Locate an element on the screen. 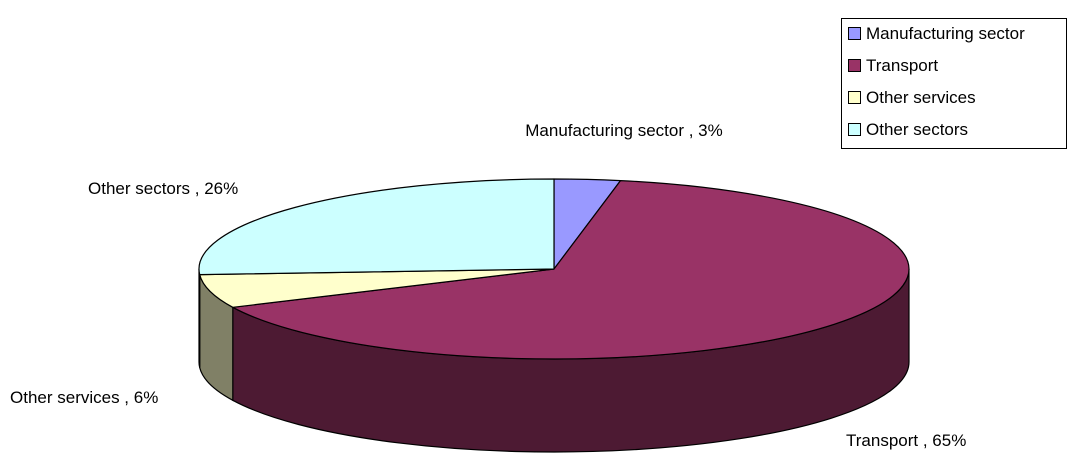  legend-label: Transport is located at coordinates (902, 65).